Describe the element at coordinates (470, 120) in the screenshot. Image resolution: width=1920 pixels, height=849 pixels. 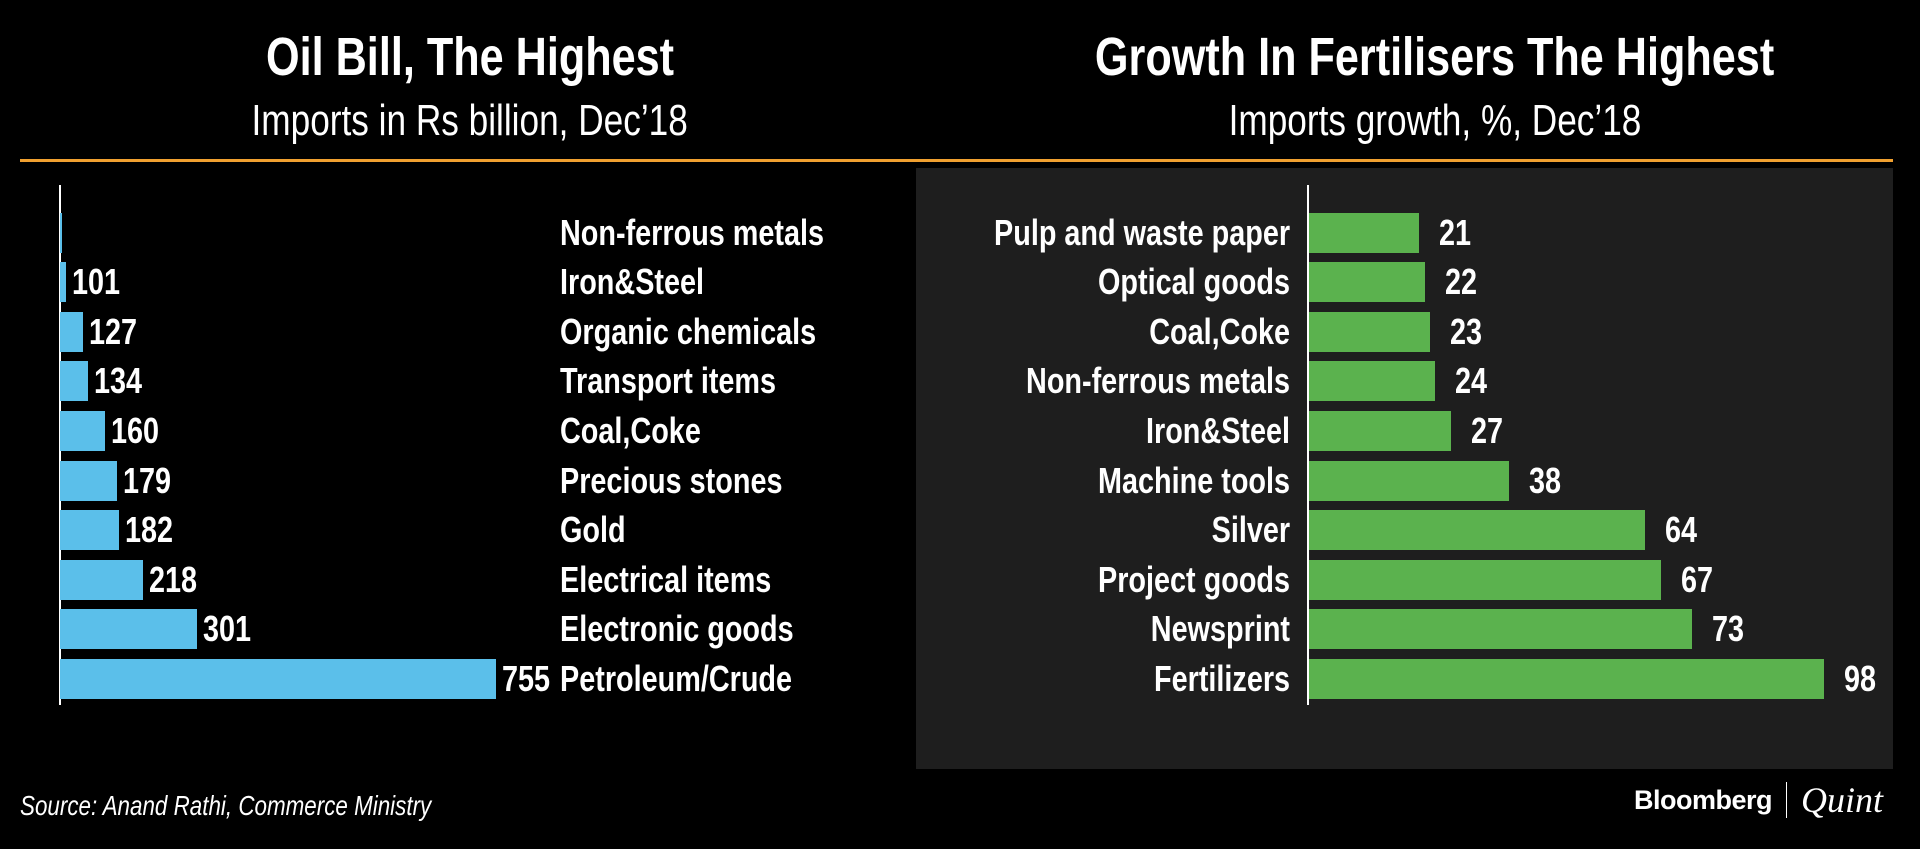
I see `left-chart-subtitle: Imports in Rs billion, Dec’18` at that location.